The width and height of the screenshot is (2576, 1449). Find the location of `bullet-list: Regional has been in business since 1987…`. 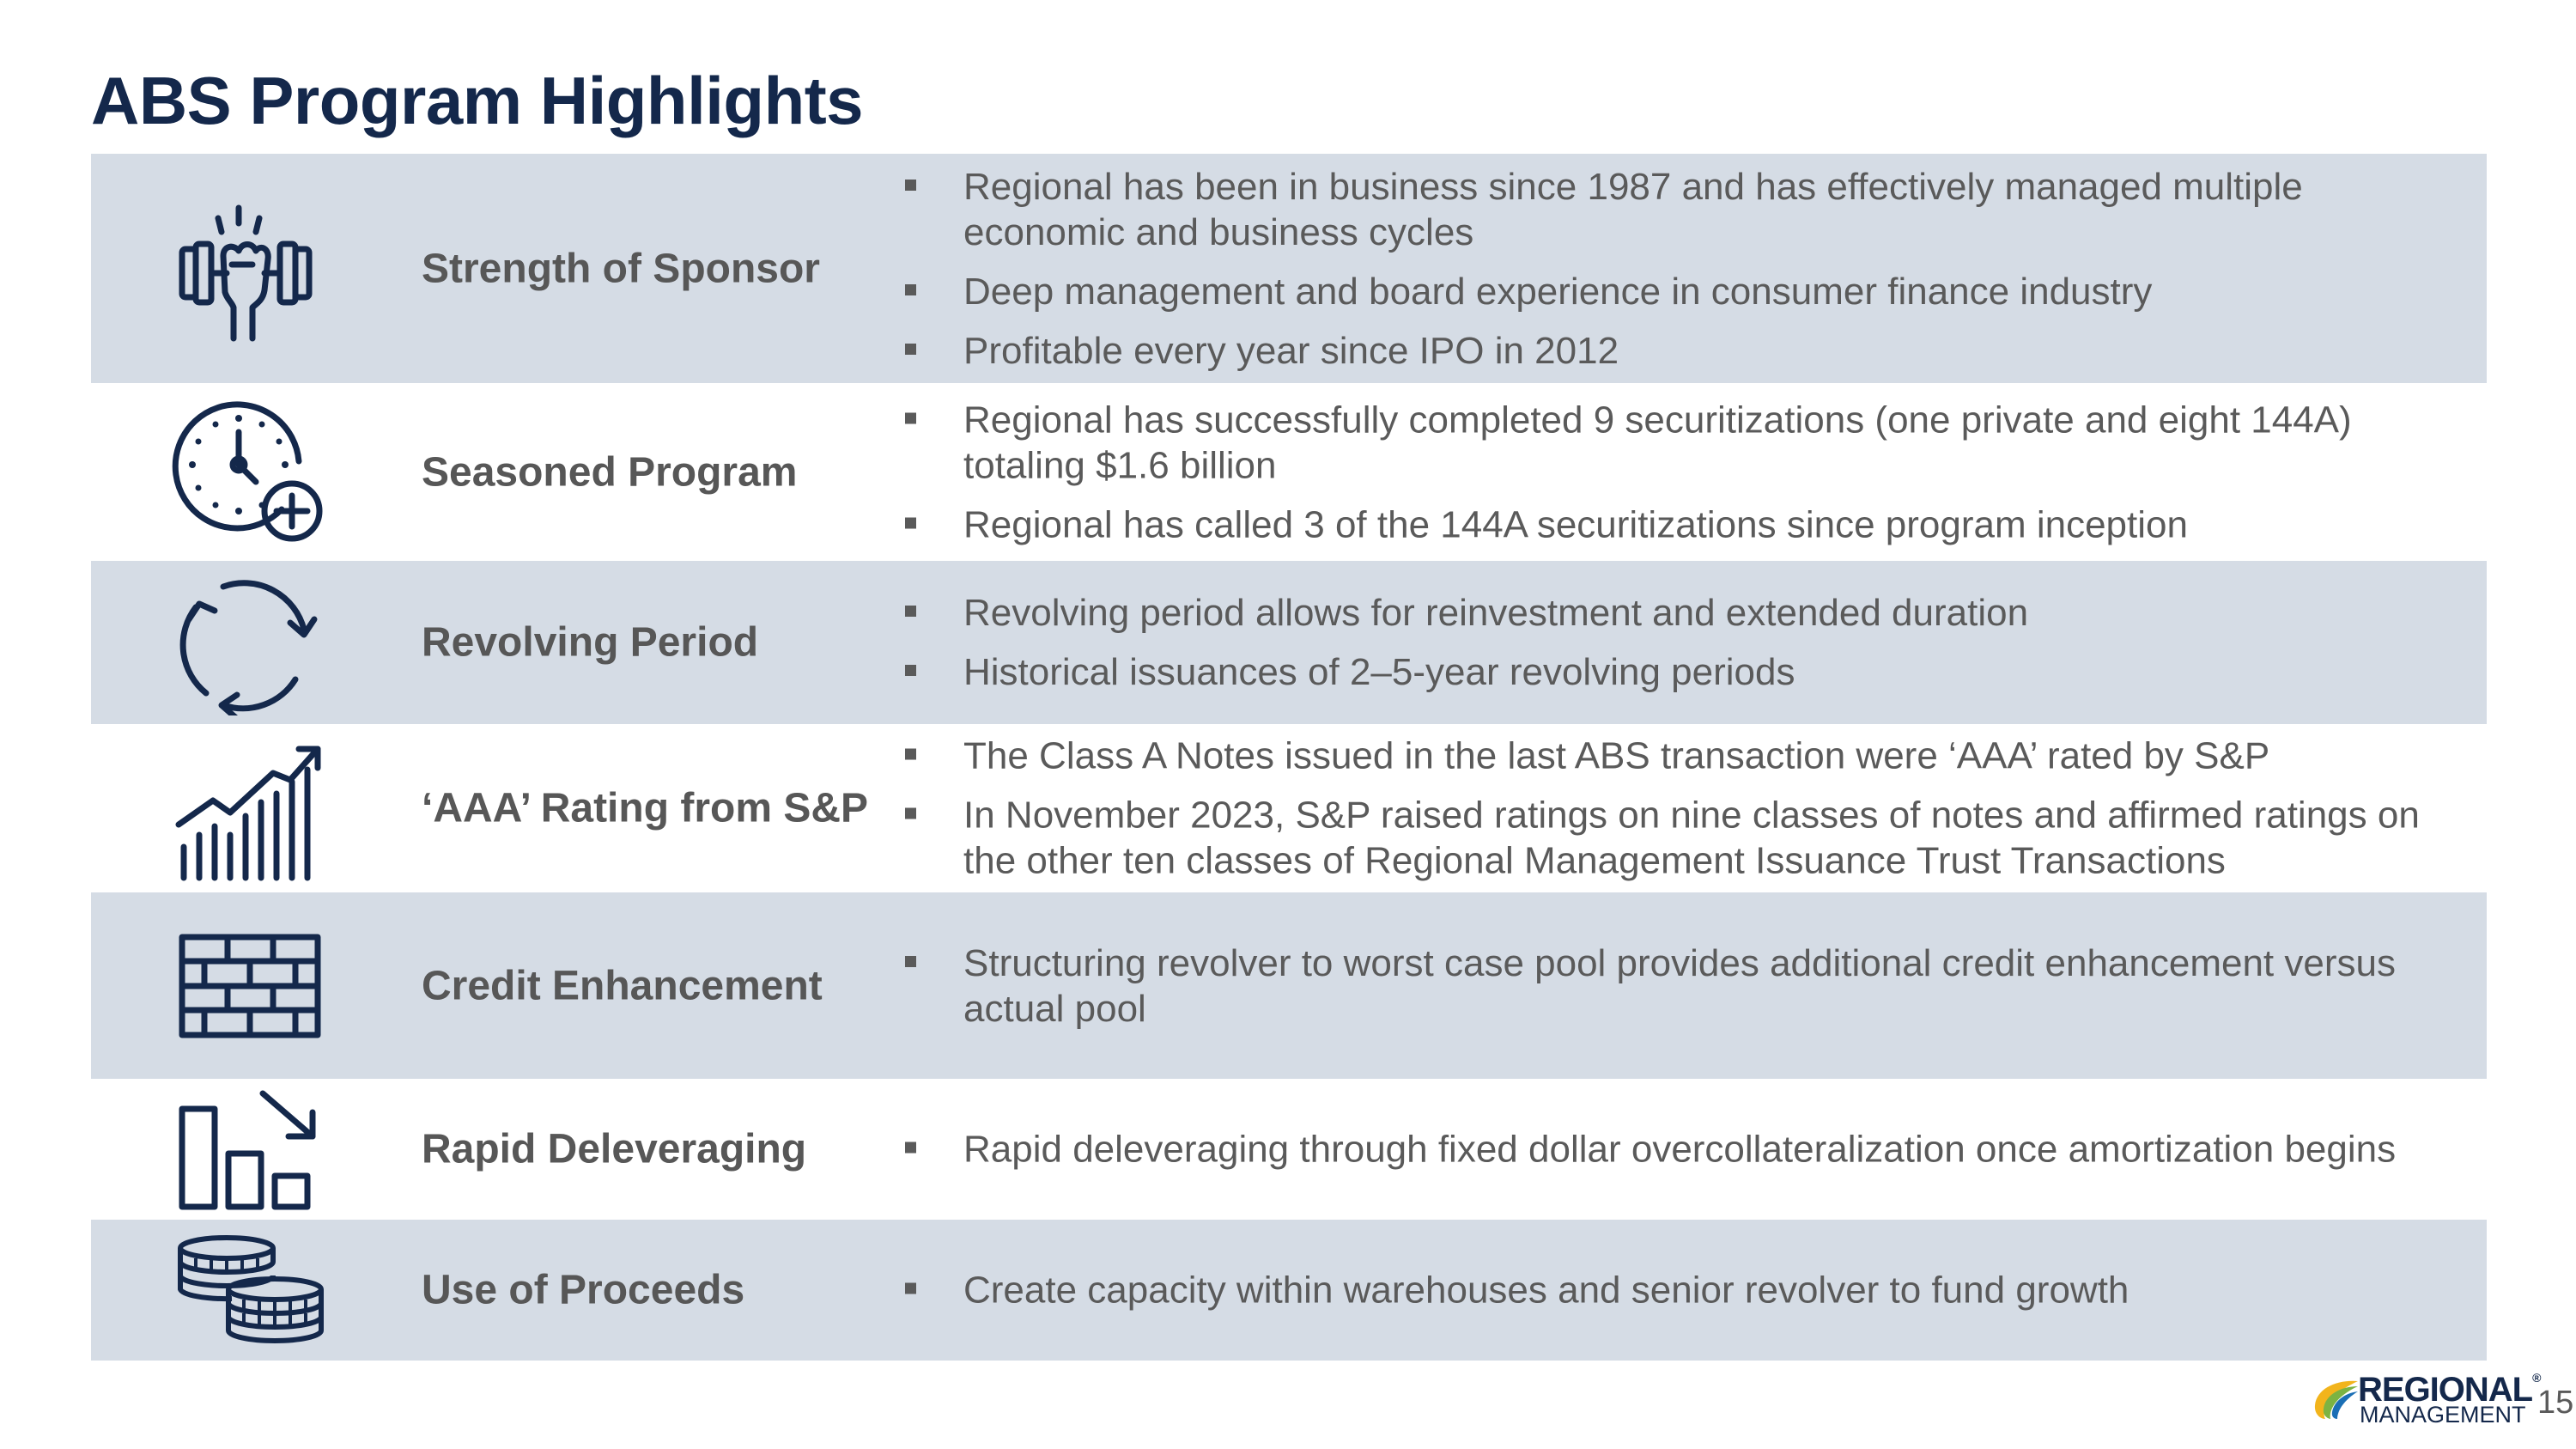

bullet-list: Regional has been in business since 1987… is located at coordinates (1664, 269).